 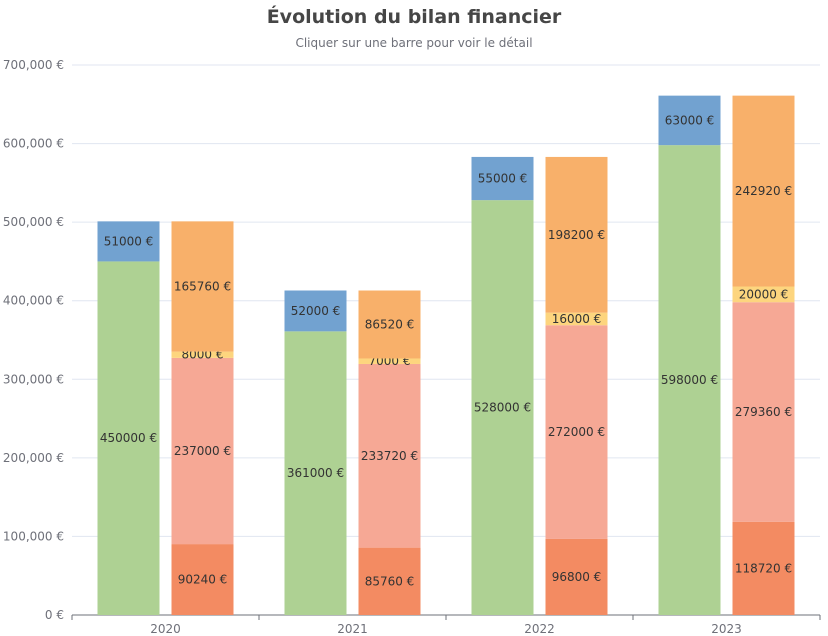 I want to click on data-label: 52000 €, so click(x=316, y=311).